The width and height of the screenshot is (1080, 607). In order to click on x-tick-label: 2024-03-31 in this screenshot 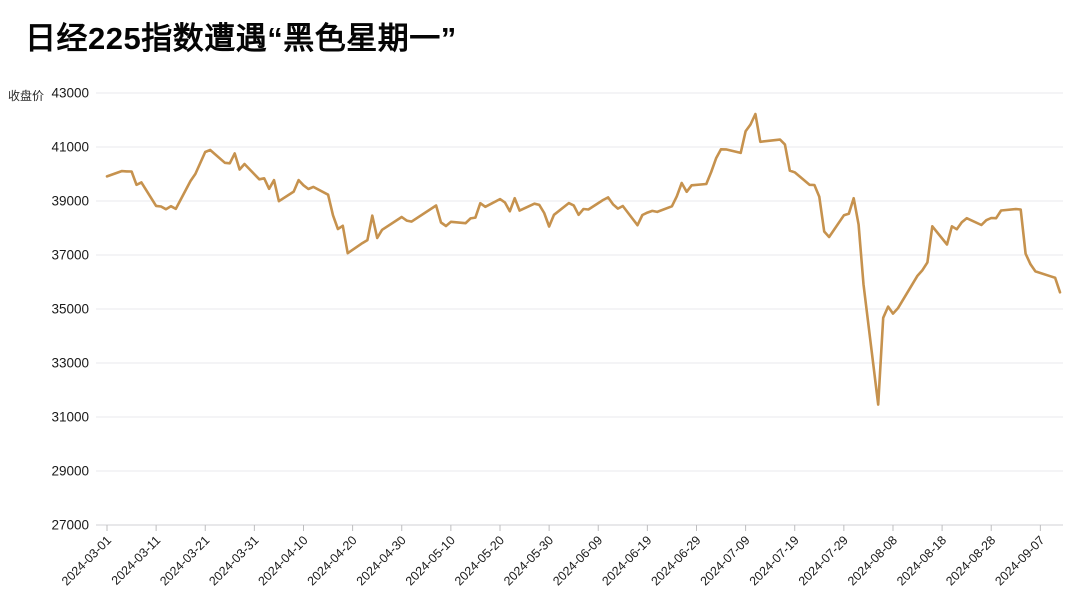, I will do `click(233, 560)`.